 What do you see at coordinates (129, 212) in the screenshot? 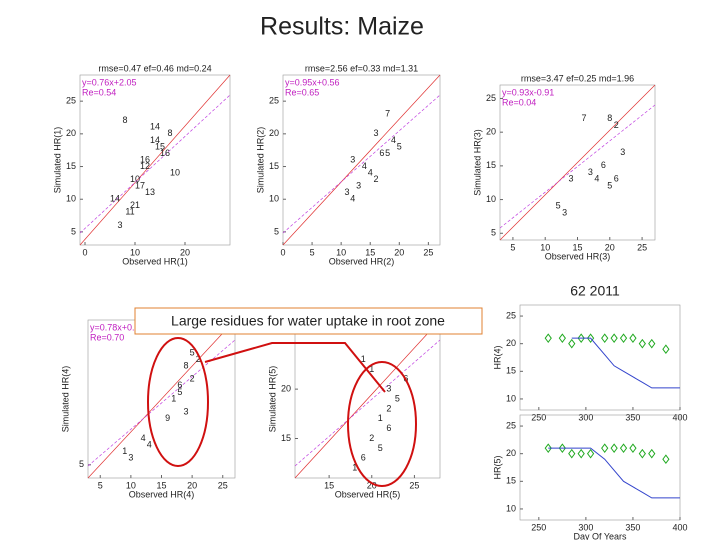
I see `point: 11` at bounding box center [129, 212].